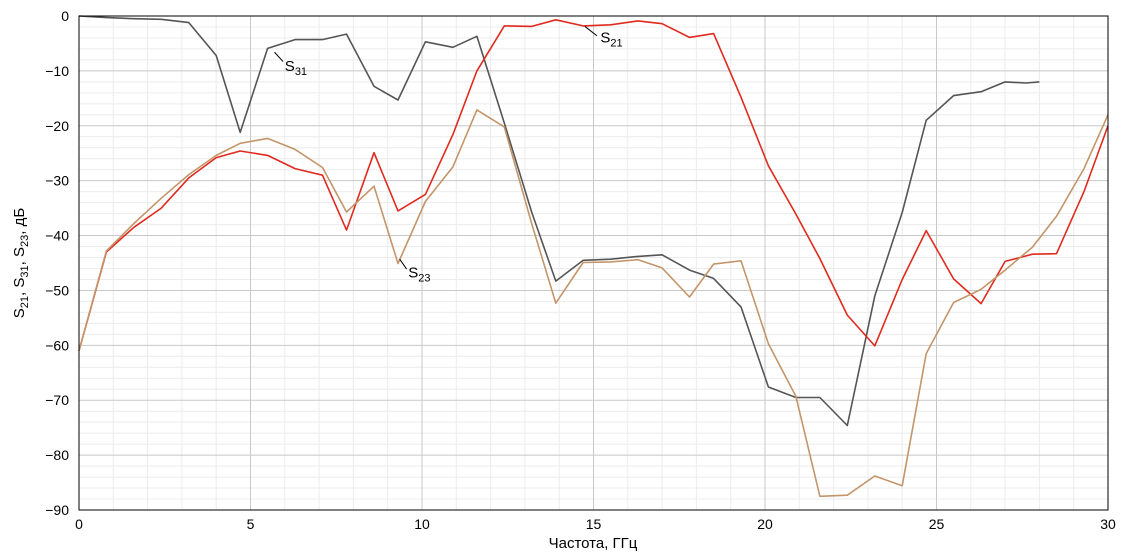  Describe the element at coordinates (57, 71) in the screenshot. I see `y-tick-label: −10` at that location.